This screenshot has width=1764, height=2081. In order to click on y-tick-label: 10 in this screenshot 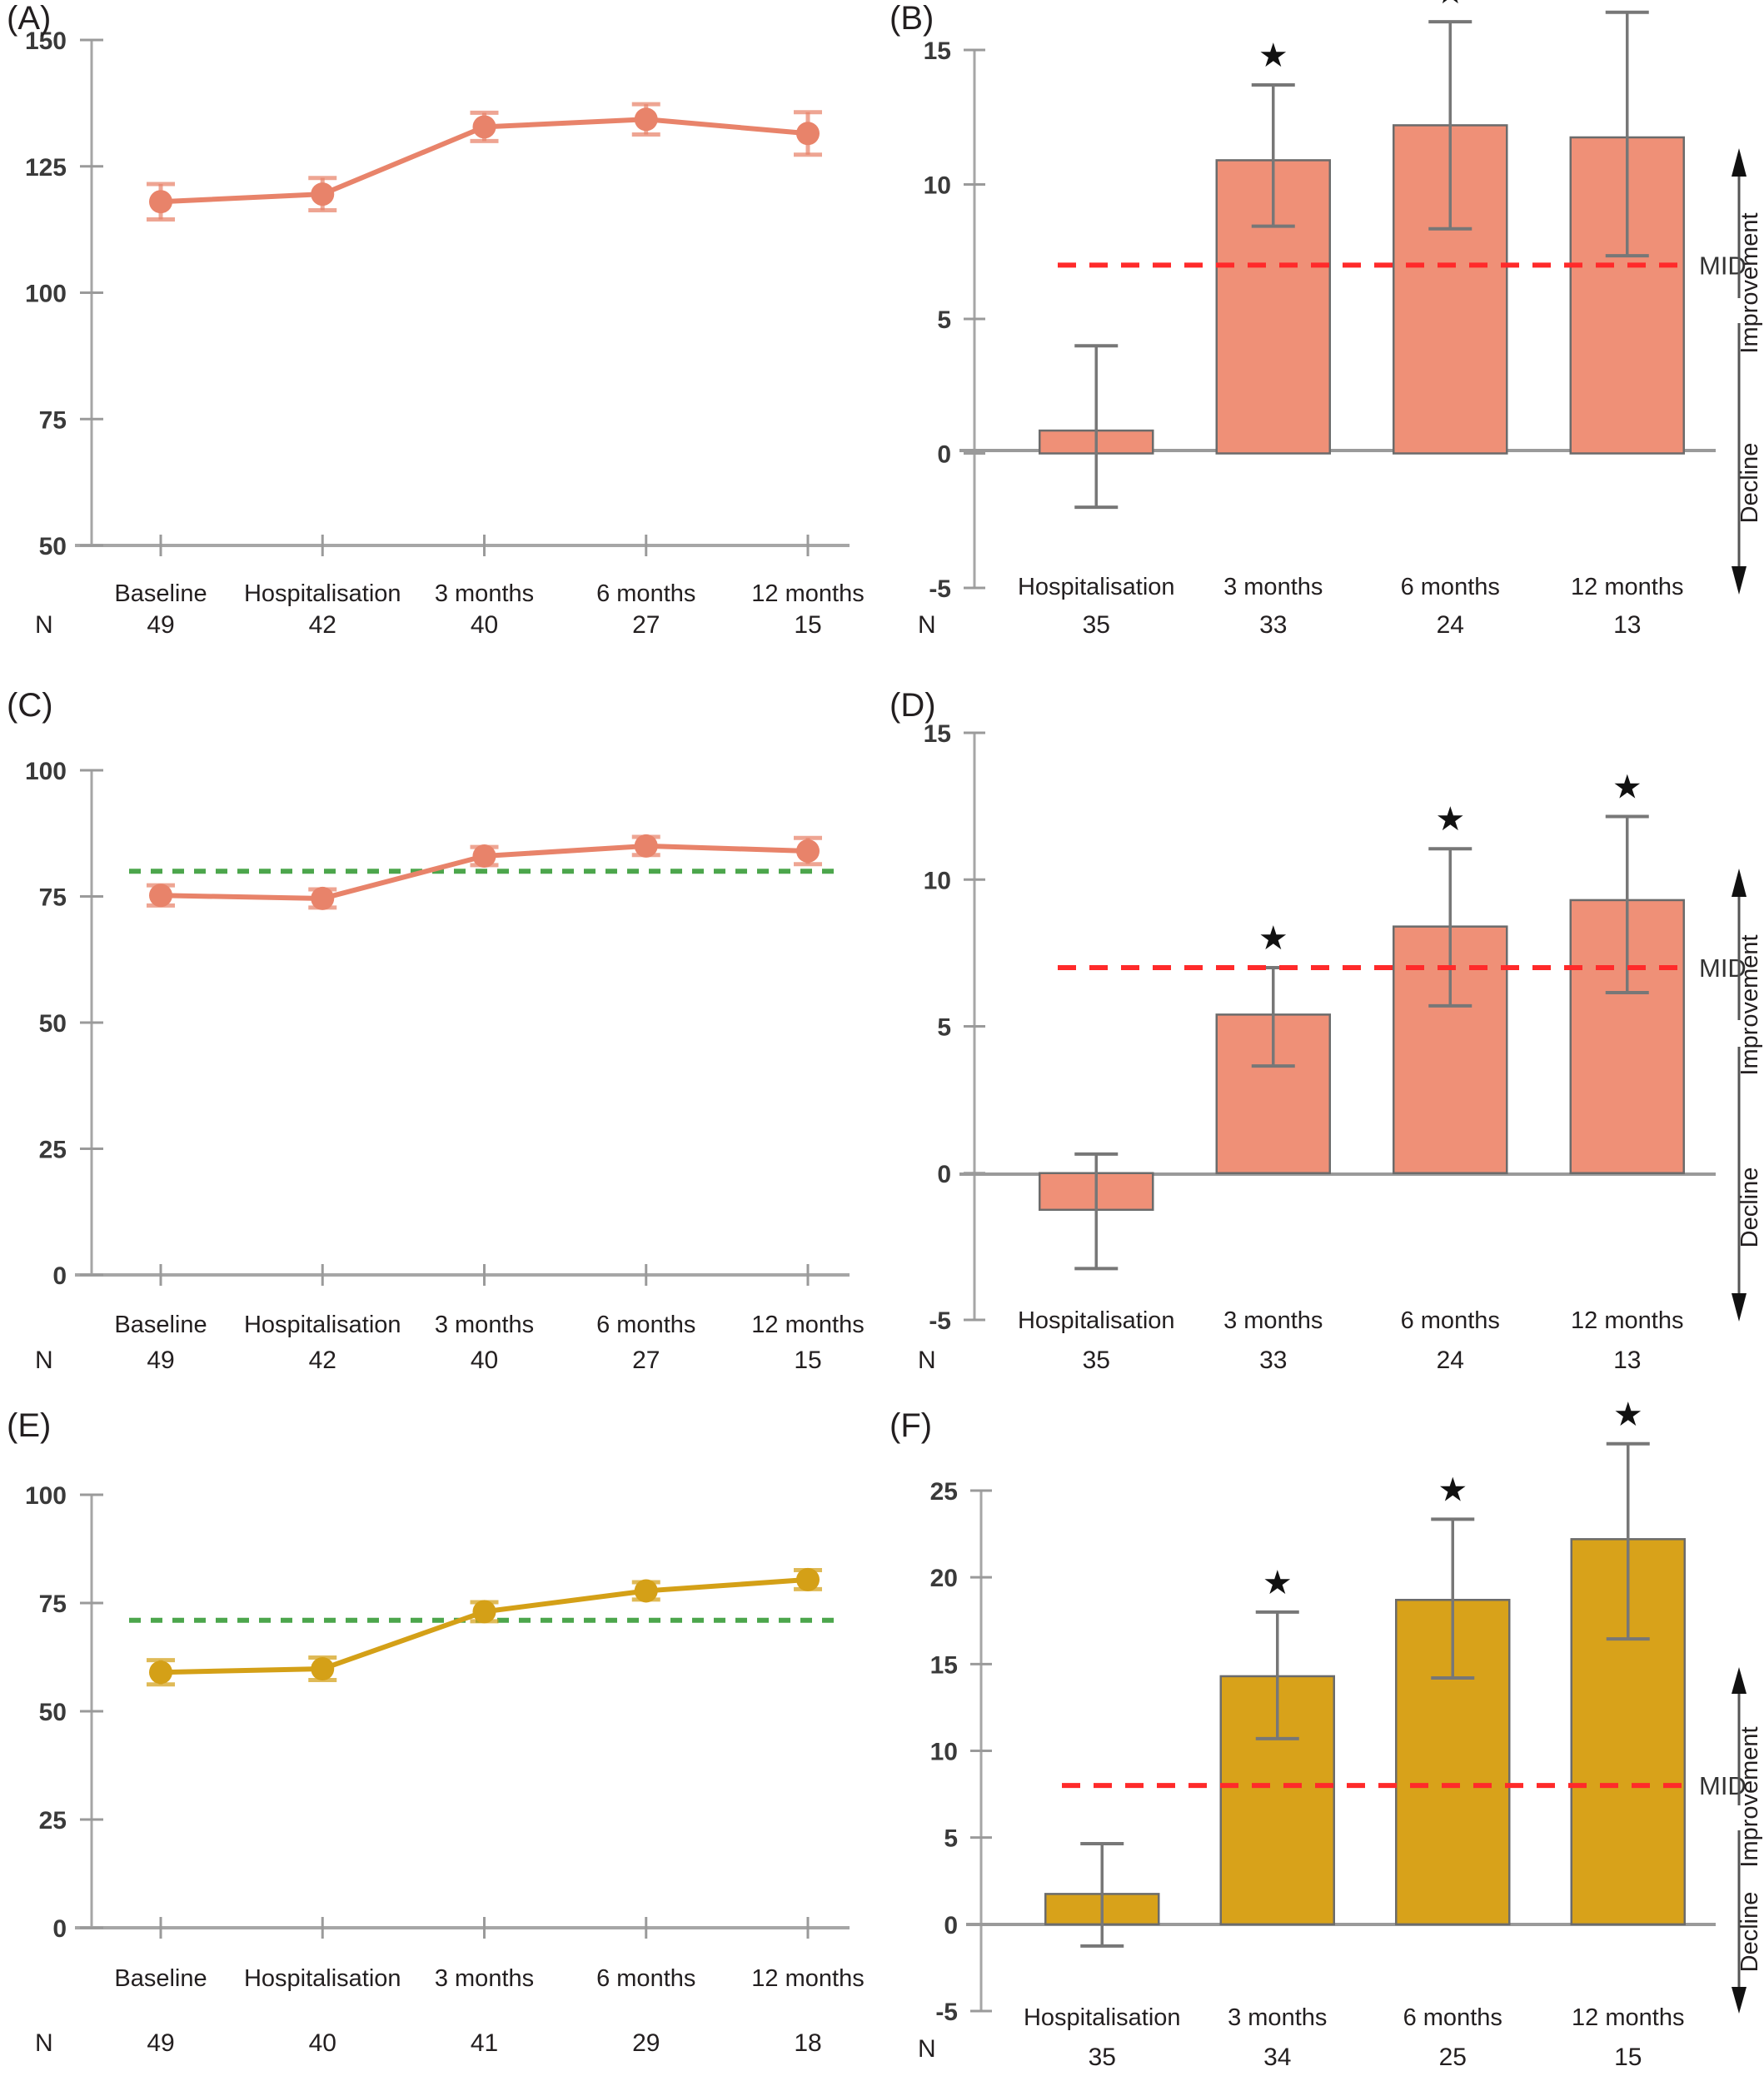, I will do `click(944, 1753)`.